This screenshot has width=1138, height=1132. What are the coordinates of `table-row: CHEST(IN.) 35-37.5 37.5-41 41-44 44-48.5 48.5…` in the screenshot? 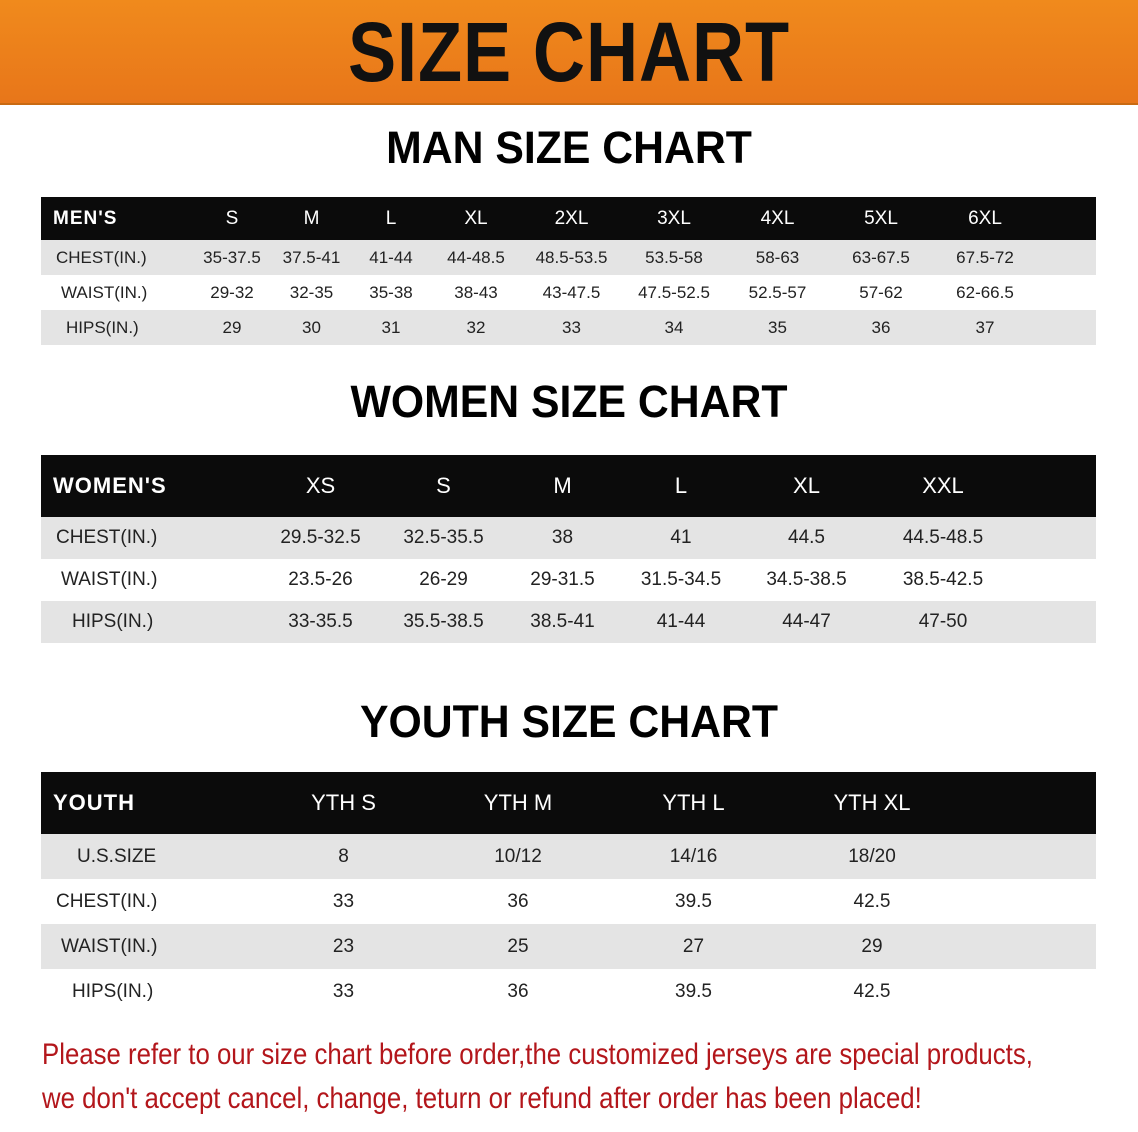 It's located at (568, 257).